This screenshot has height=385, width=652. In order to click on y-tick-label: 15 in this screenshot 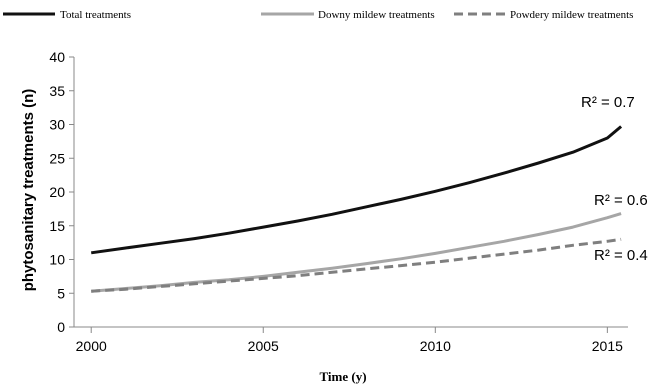, I will do `click(57, 226)`.